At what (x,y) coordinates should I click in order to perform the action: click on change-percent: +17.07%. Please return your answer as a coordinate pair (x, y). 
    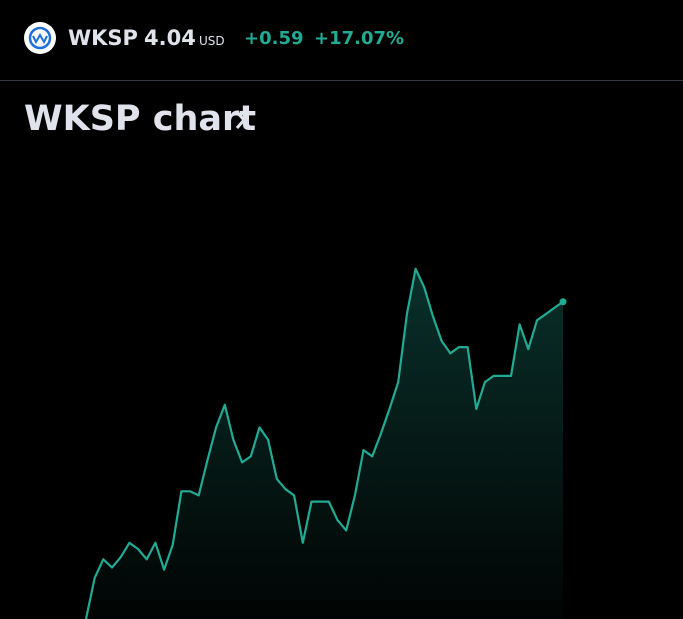
    Looking at the image, I should click on (359, 38).